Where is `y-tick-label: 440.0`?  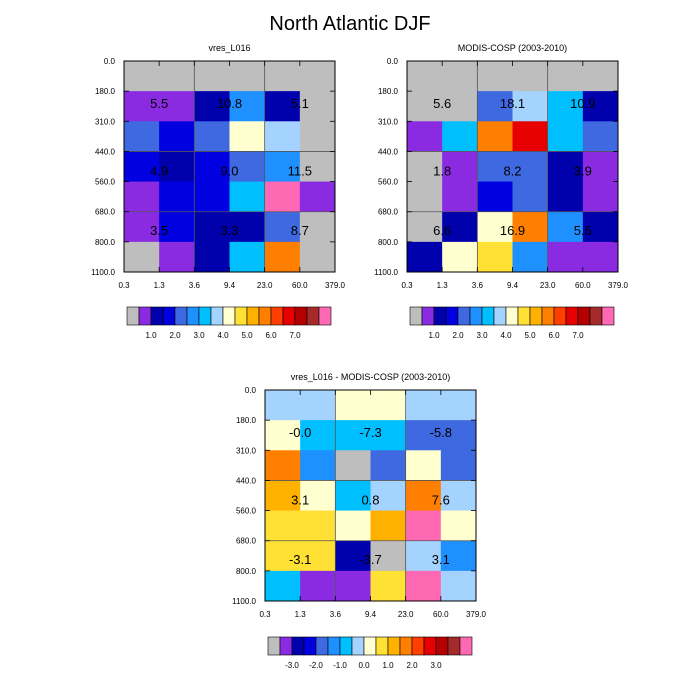 y-tick-label: 440.0 is located at coordinates (388, 151).